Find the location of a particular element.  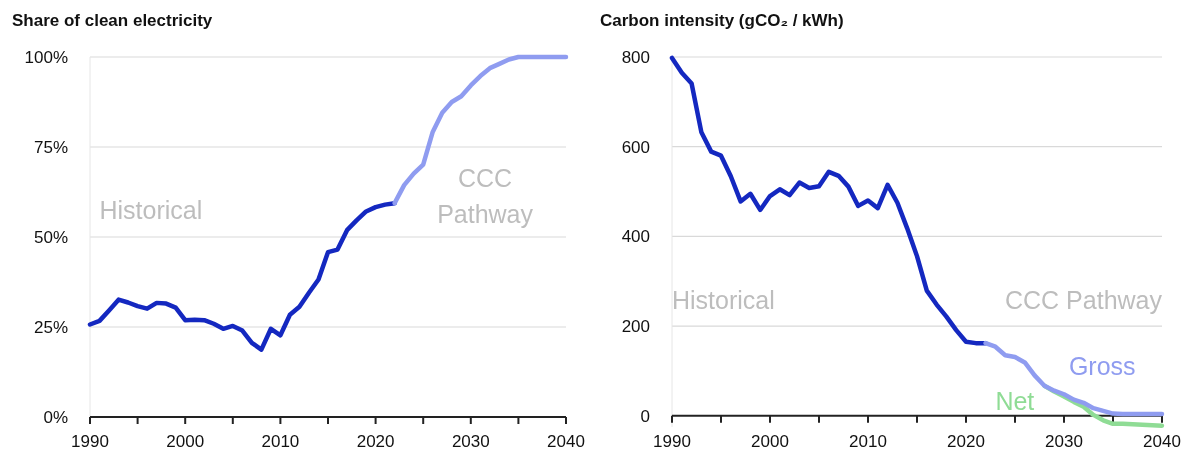

y-tick-label: 100% is located at coordinates (46, 57).